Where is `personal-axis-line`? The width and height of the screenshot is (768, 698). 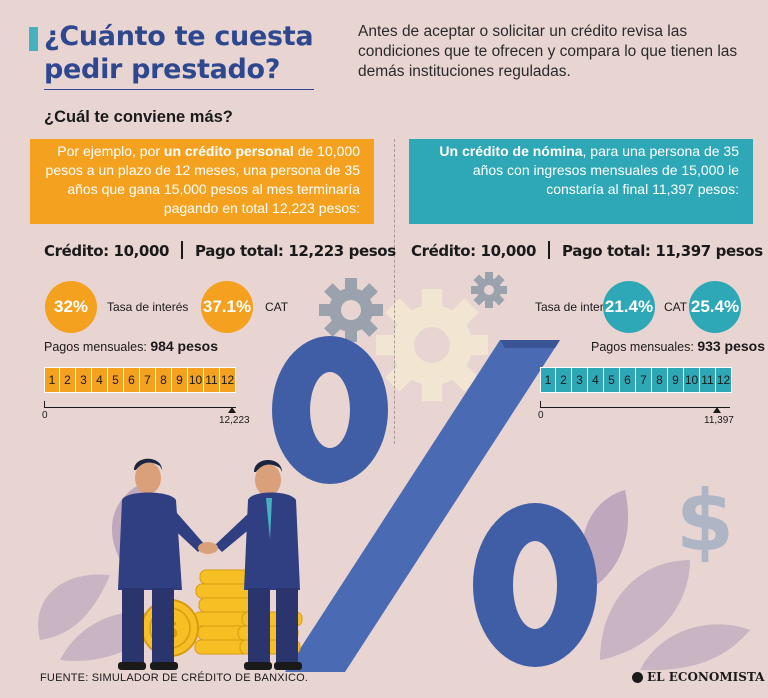
personal-axis-line is located at coordinates (140, 407).